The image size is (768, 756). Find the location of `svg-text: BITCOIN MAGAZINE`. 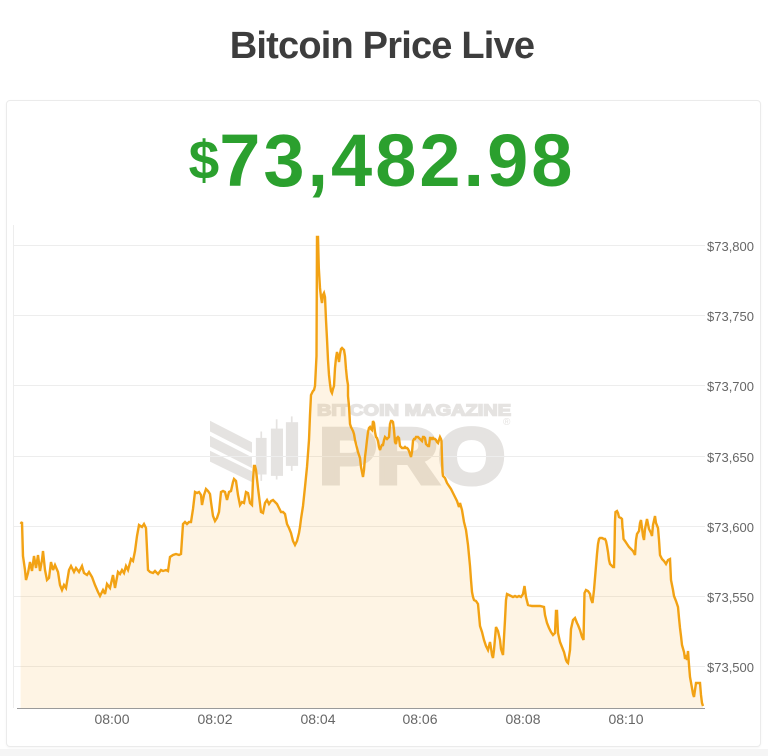

svg-text: BITCOIN MAGAZINE is located at coordinates (414, 411).